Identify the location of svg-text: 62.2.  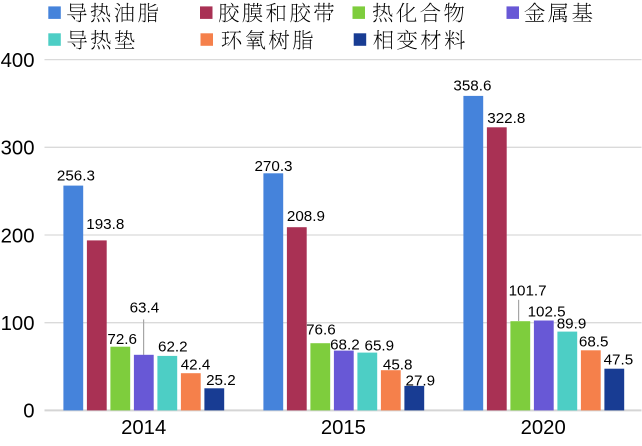
(173, 346).